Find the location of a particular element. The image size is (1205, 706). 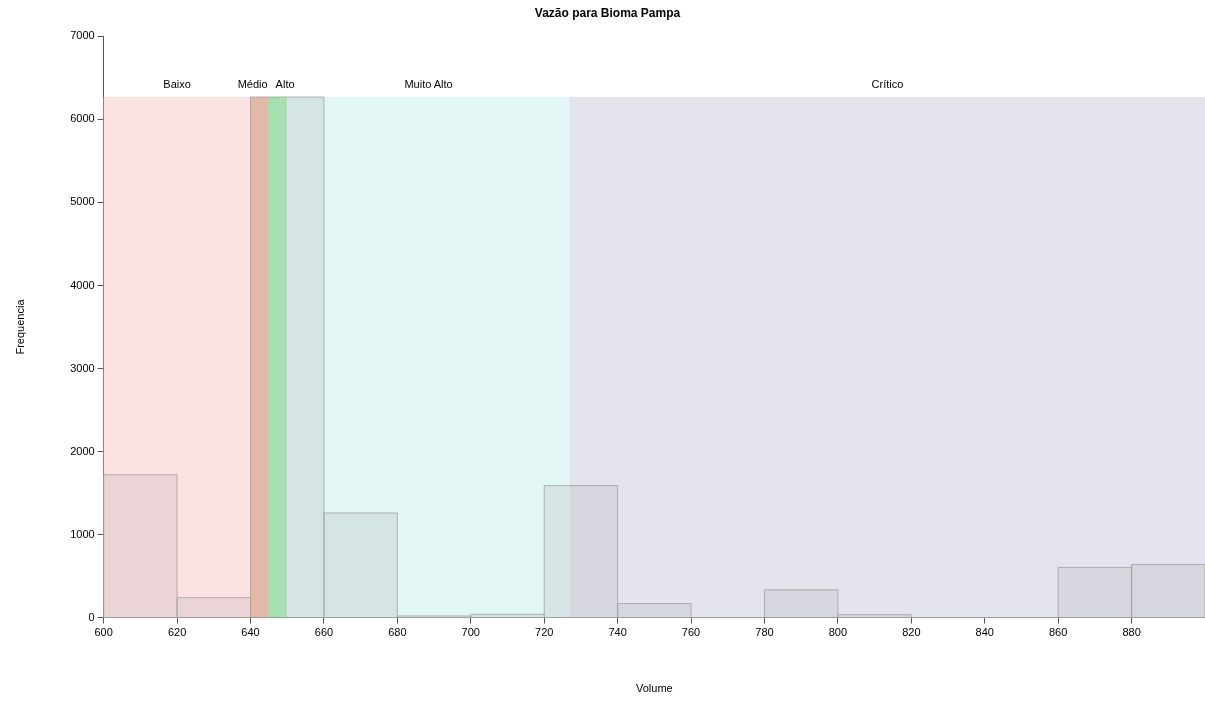

band-label: Muito Alto is located at coordinates (428, 83).